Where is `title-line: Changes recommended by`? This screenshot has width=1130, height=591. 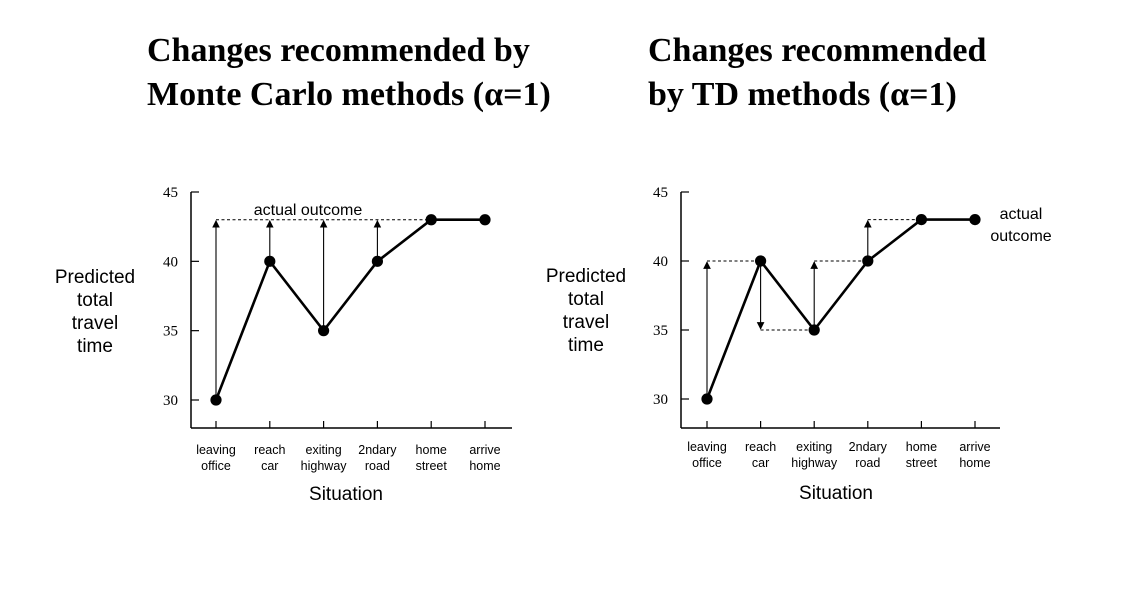
title-line: Changes recommended by is located at coordinates (338, 50).